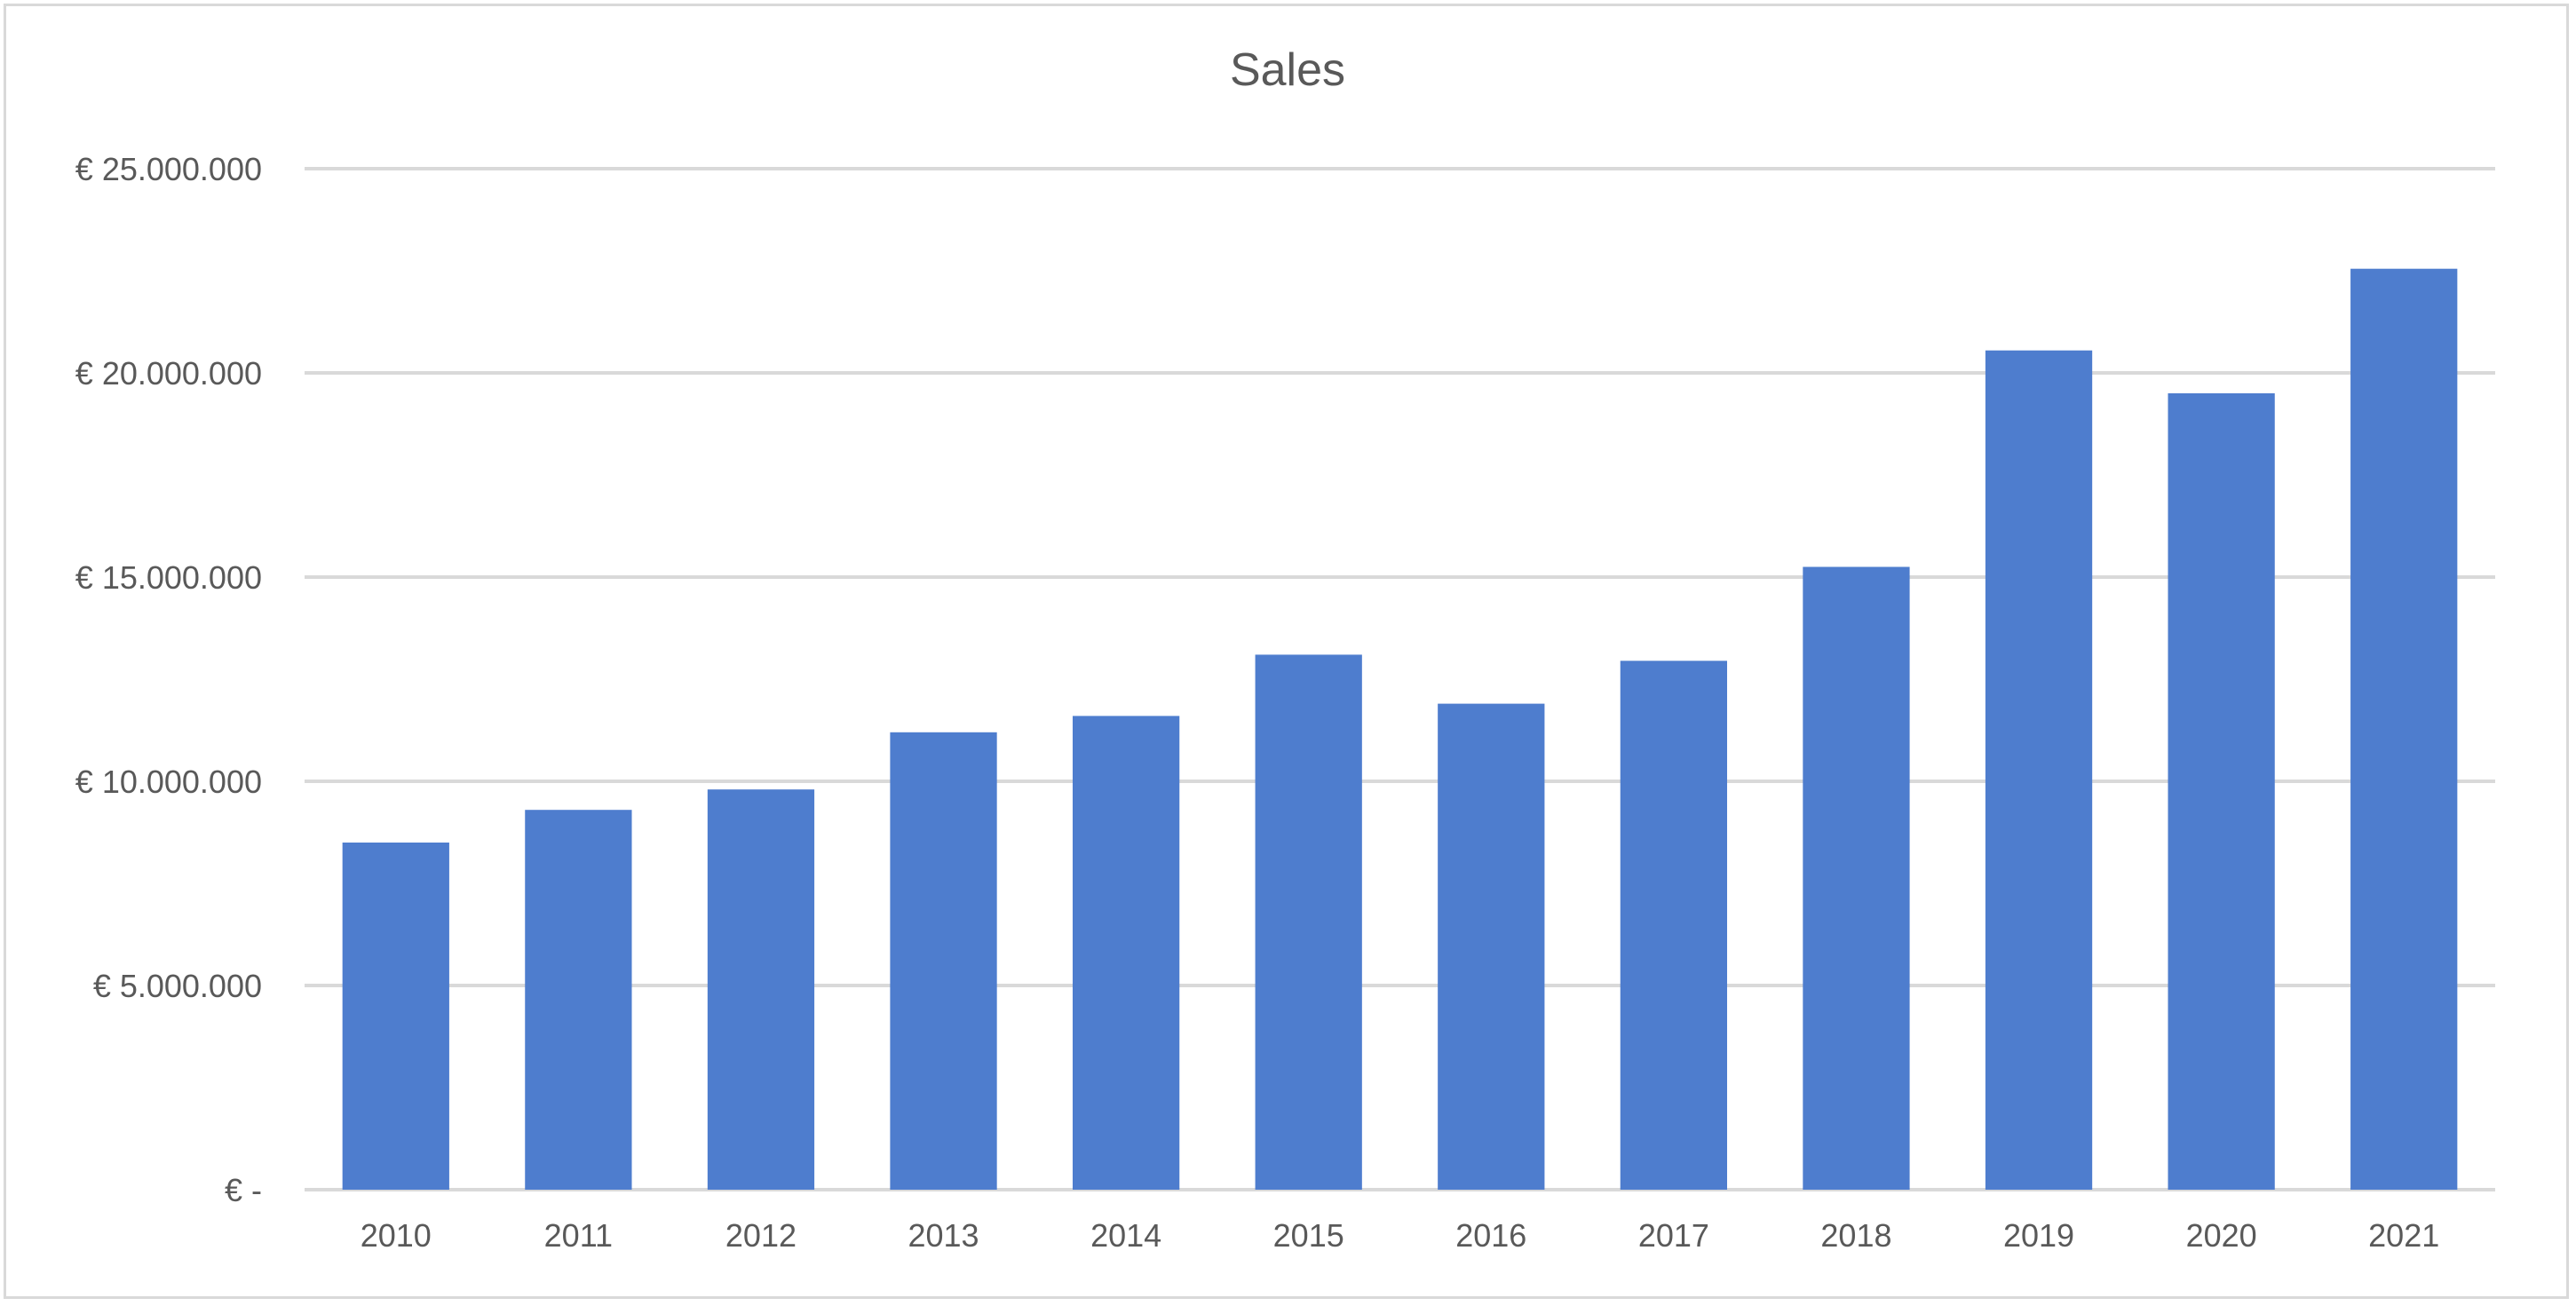  What do you see at coordinates (1126, 1235) in the screenshot?
I see `x-tick-label: 2014` at bounding box center [1126, 1235].